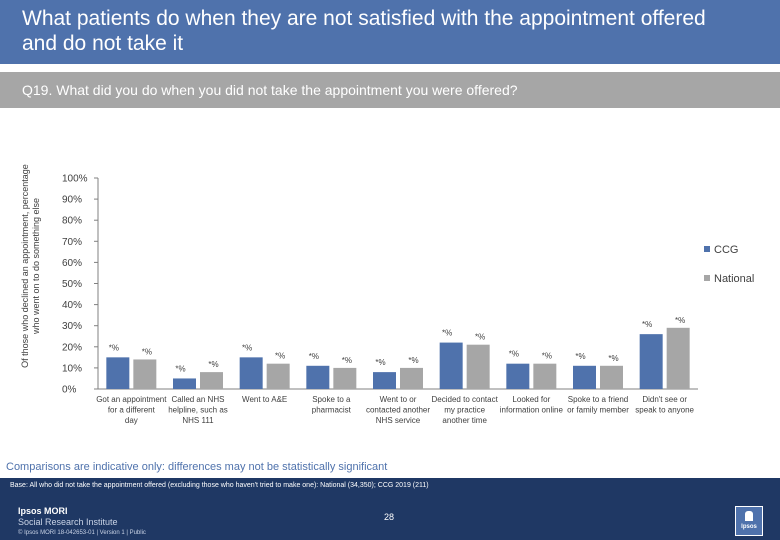  I want to click on category-label: Spoke to a friend or family member, so click(598, 405).